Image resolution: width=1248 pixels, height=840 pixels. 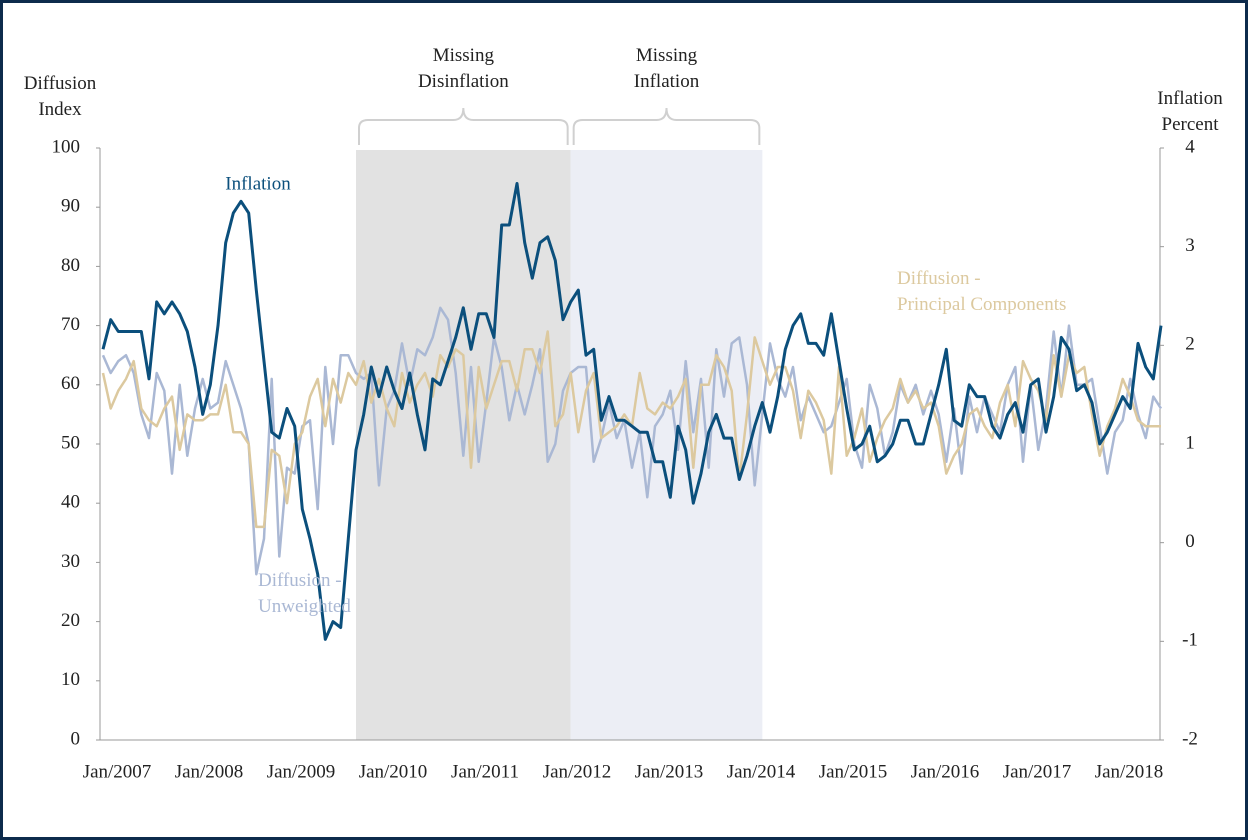 I want to click on x-tick-label: Jan/2017, so click(x=1037, y=771).